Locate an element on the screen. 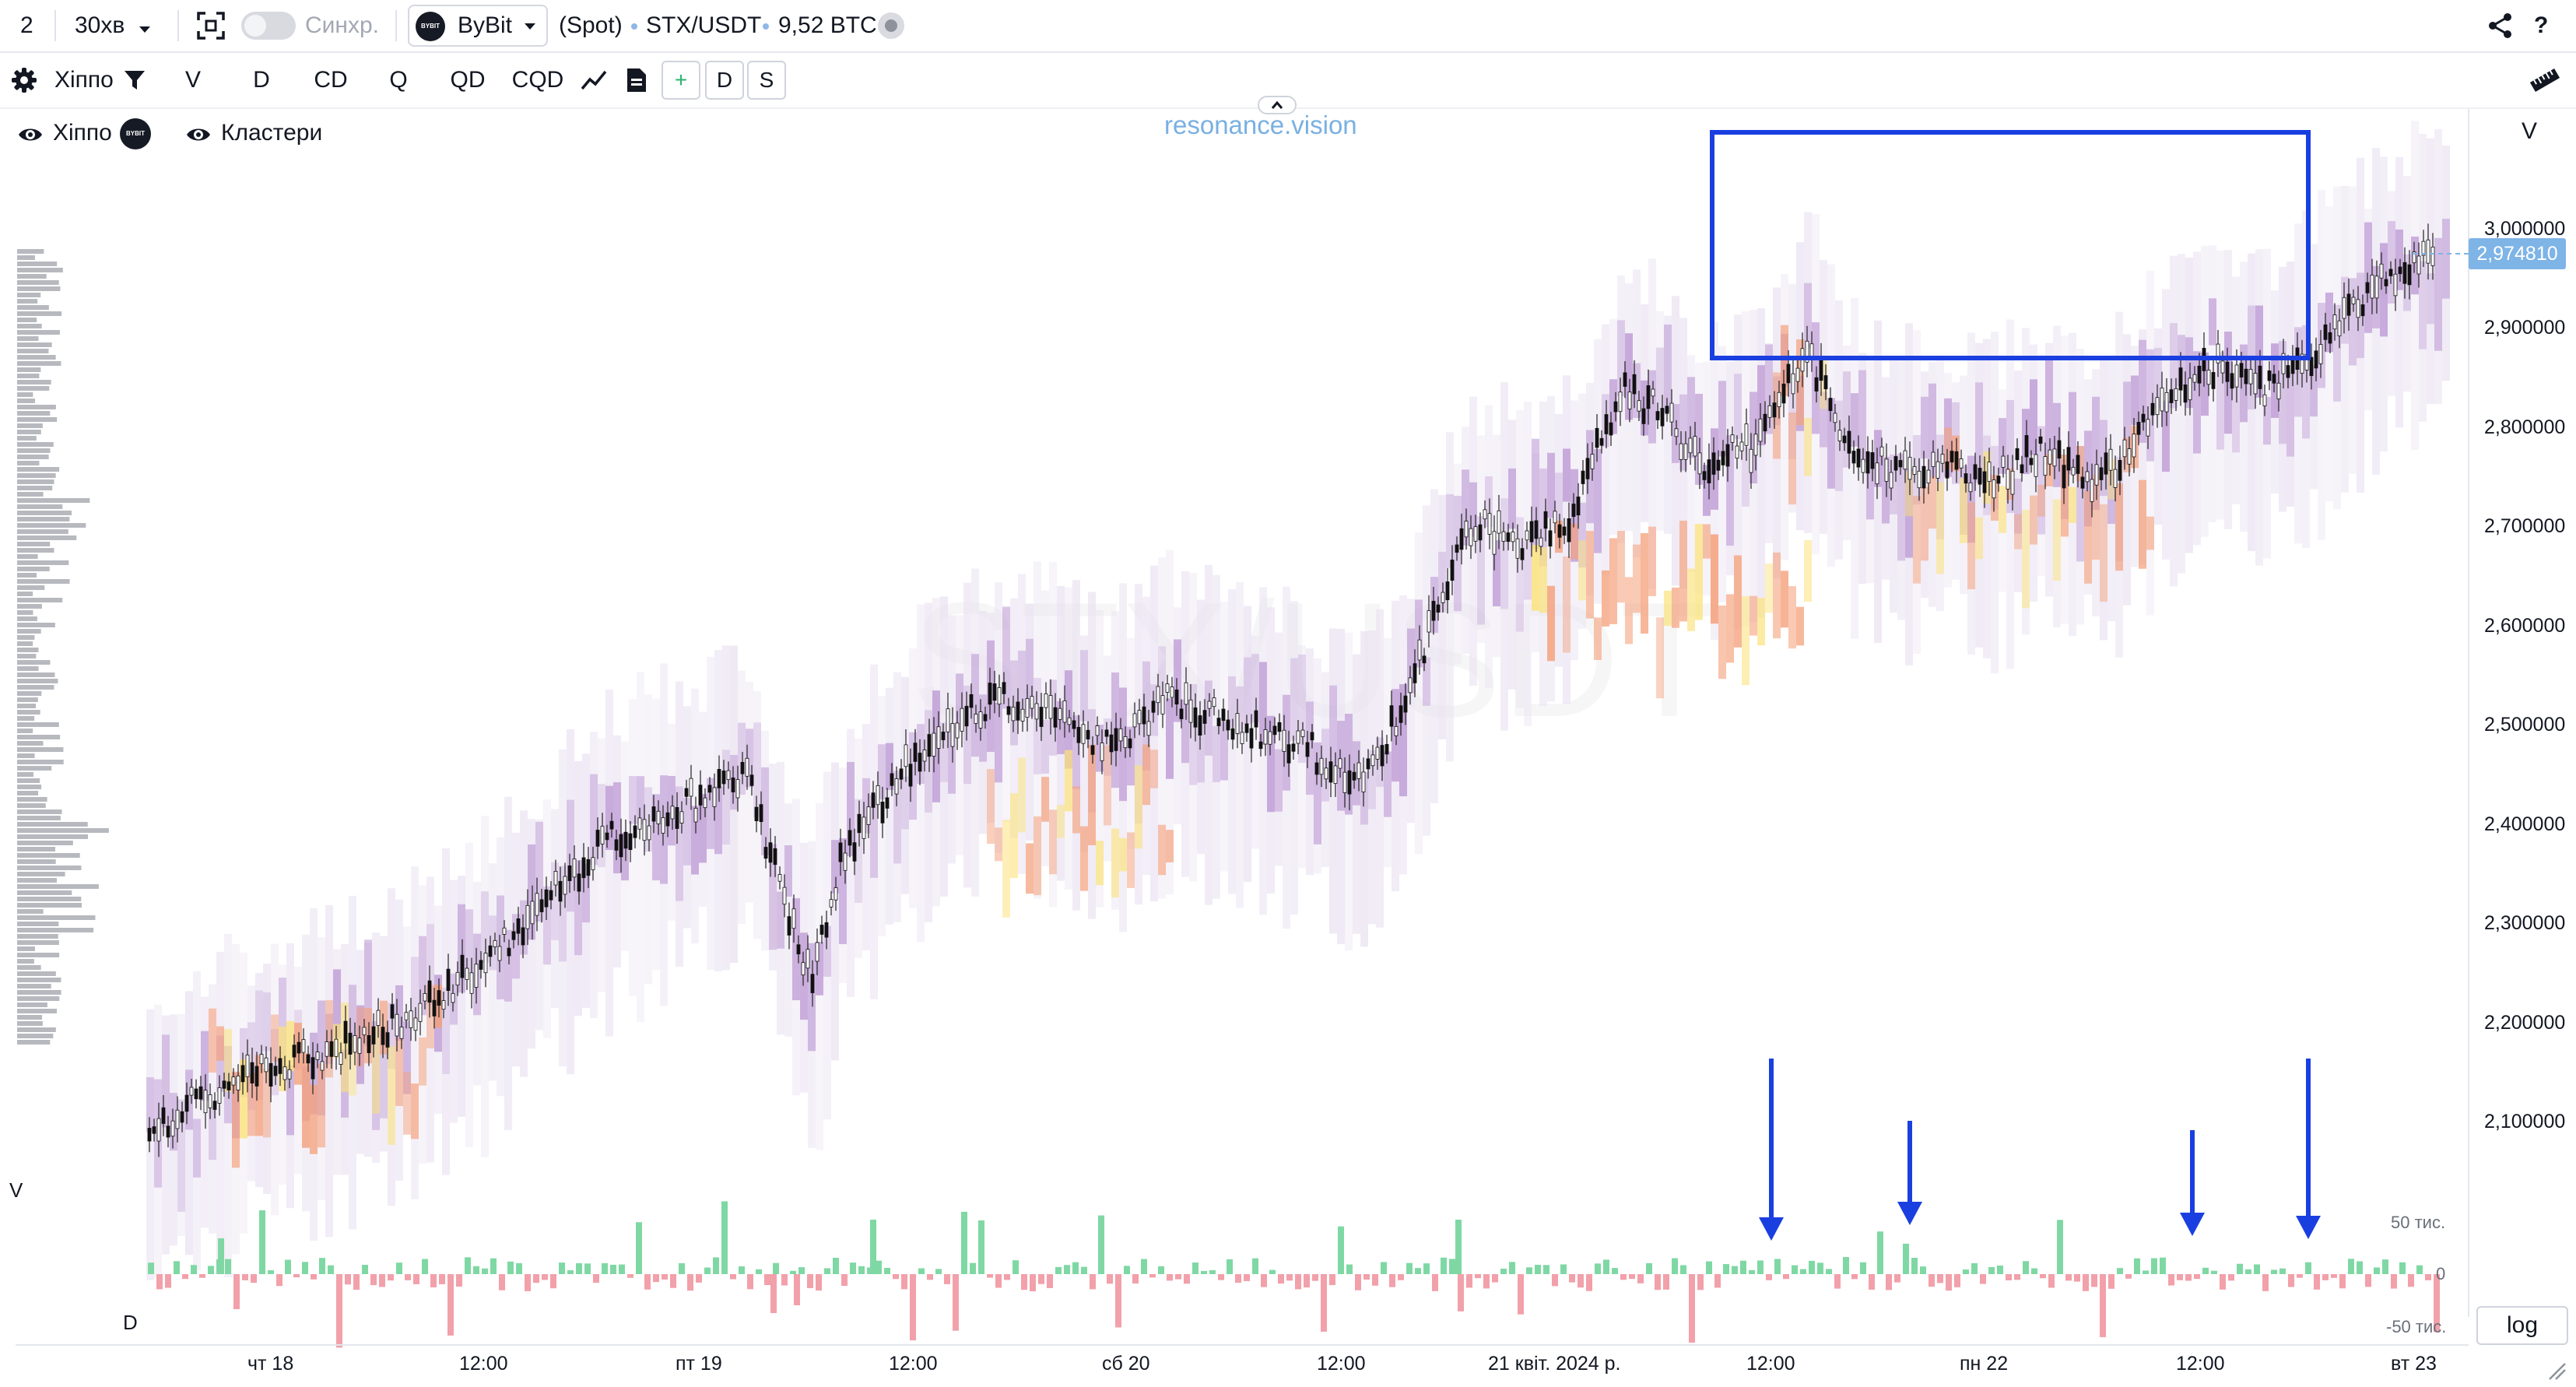 Image resolution: width=2576 pixels, height=1387 pixels. toolbar-button-v: V is located at coordinates (193, 80).